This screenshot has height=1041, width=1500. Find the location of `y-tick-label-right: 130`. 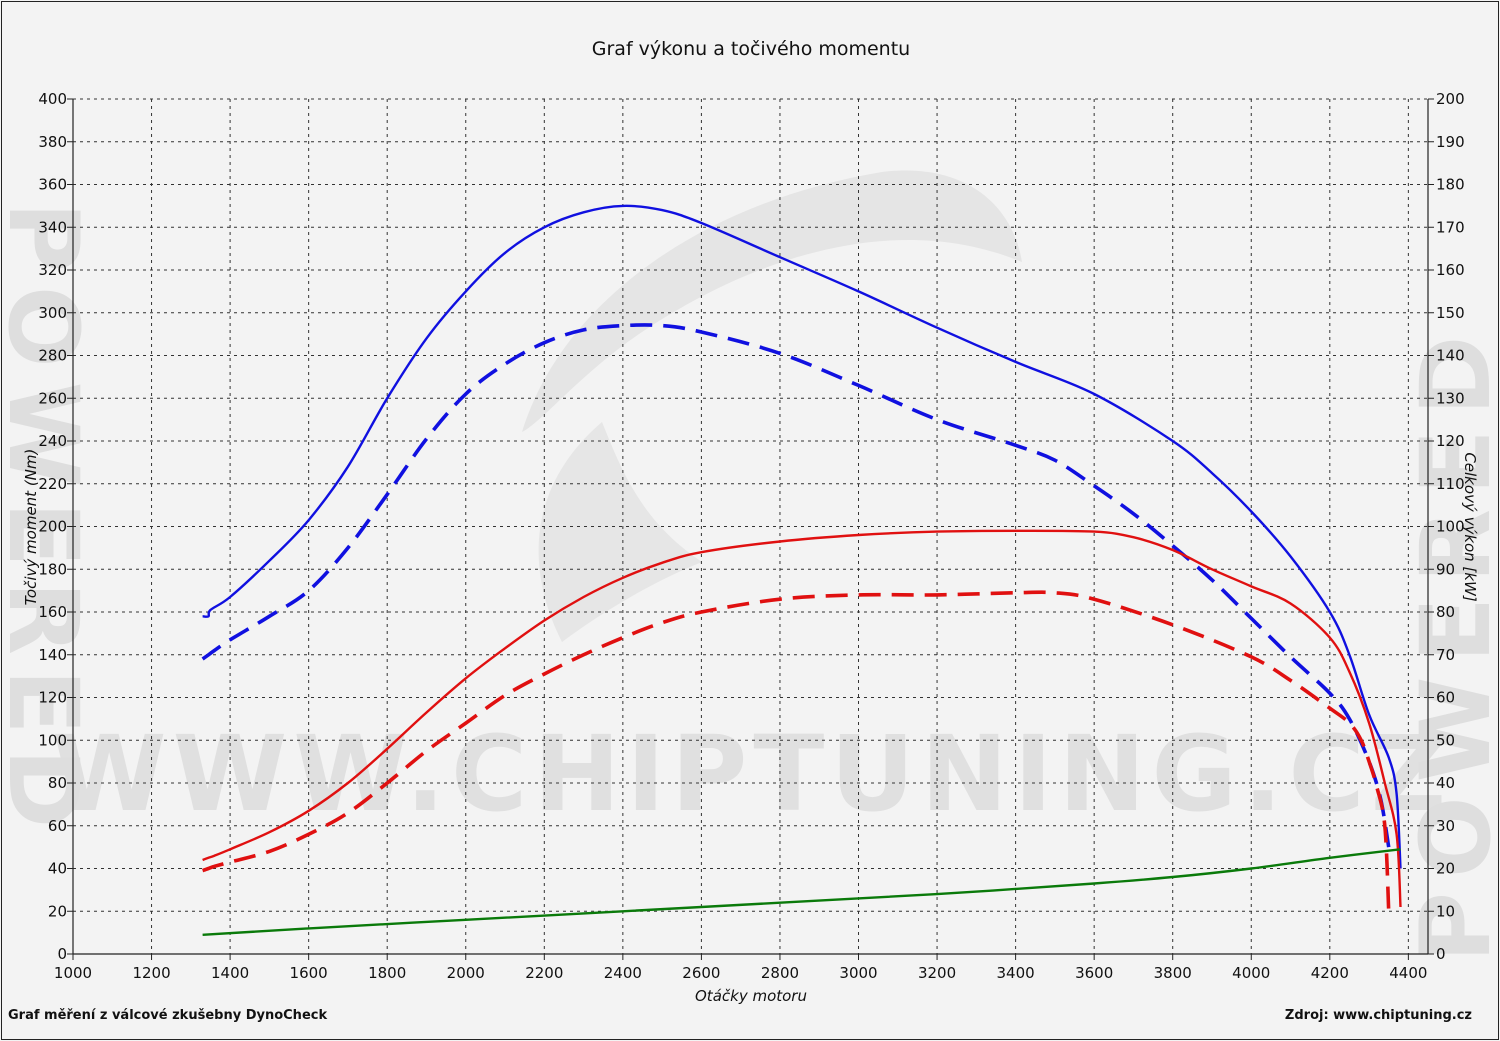

y-tick-label-right: 130 is located at coordinates (1450, 398).